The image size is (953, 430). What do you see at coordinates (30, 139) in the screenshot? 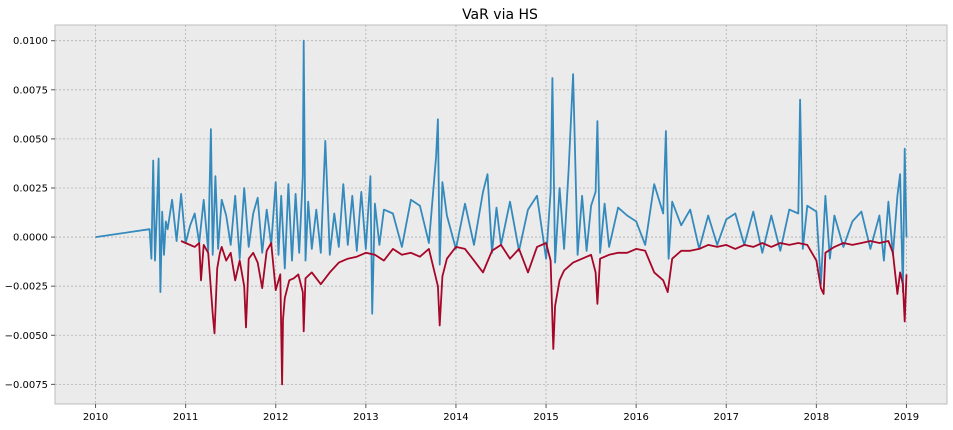
I see `y-tick-label: 0.0050` at bounding box center [30, 139].